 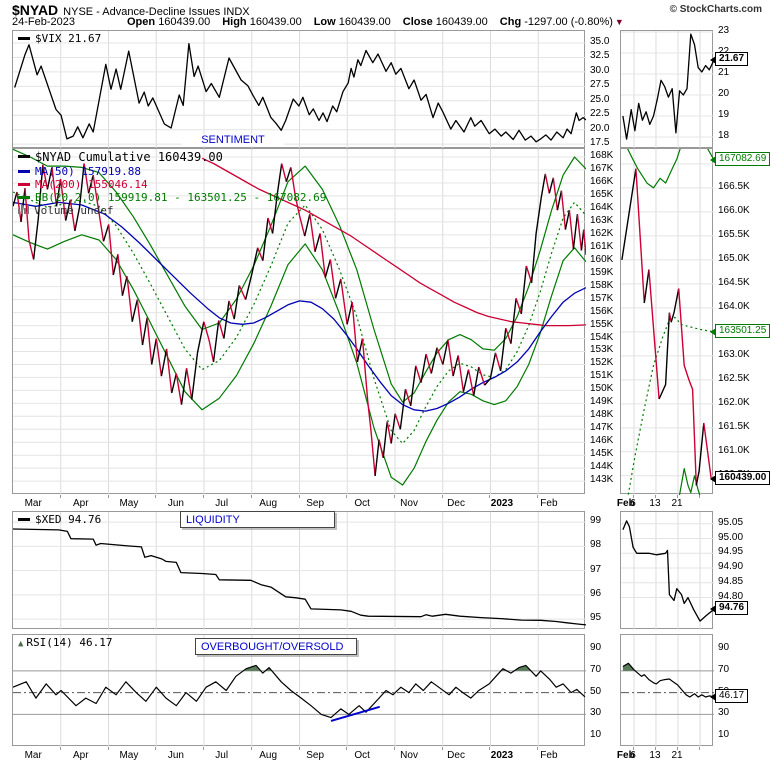 I want to click on mnyad-value-callout: 167082.69, so click(x=739, y=159).